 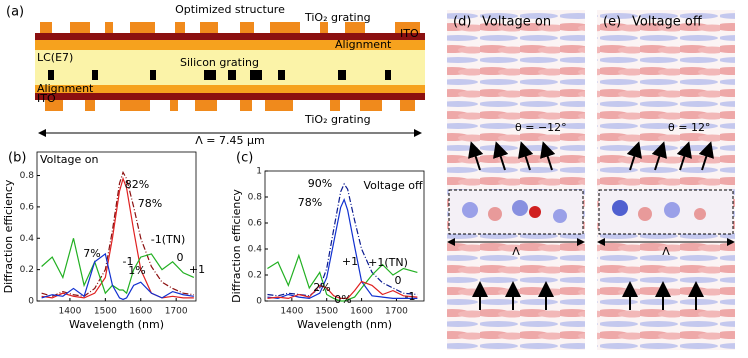 What do you see at coordinates (392, 185) in the screenshot?
I see `annotation: Voltage off` at bounding box center [392, 185].